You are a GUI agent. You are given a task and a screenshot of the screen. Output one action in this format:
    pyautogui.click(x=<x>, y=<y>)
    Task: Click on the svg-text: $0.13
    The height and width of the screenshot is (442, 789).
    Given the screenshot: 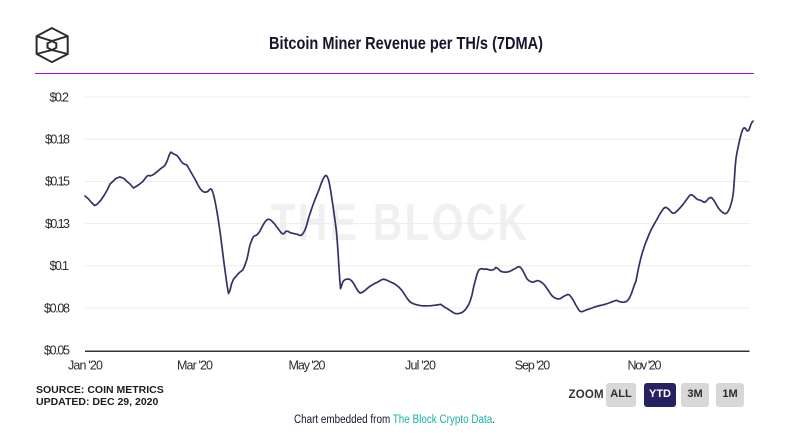 What is the action you would take?
    pyautogui.click(x=57, y=224)
    